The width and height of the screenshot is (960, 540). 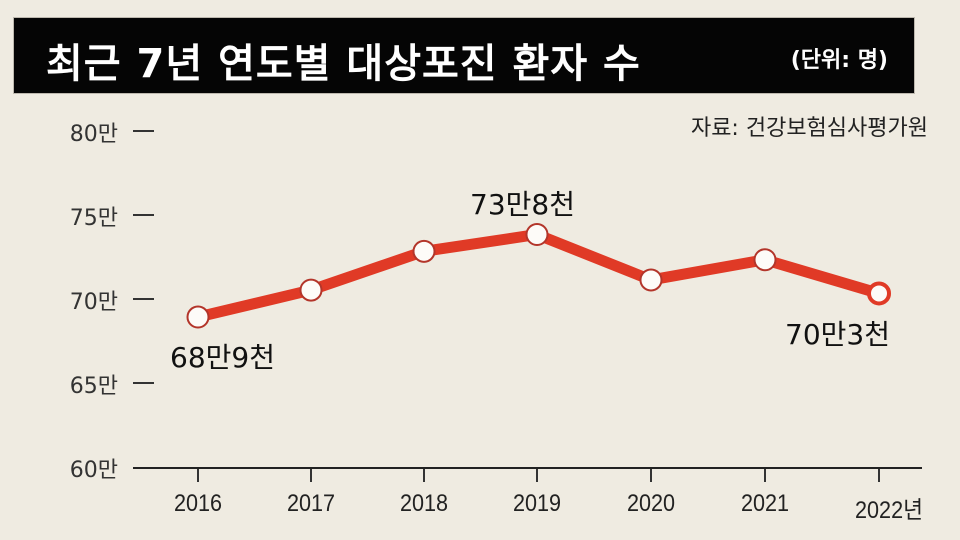 I want to click on y-tick-label: 75만, so click(x=93, y=218).